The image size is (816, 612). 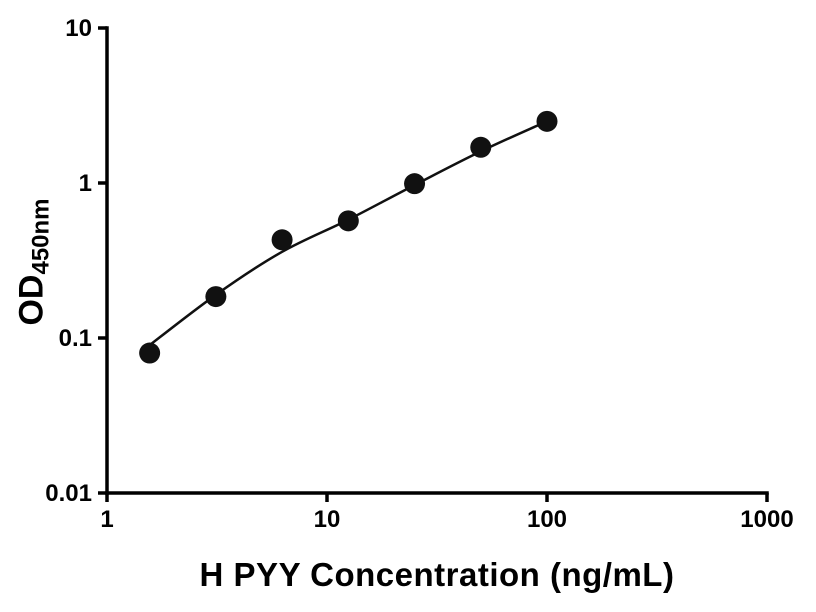 I want to click on x-tick-label: 1, so click(x=106, y=519).